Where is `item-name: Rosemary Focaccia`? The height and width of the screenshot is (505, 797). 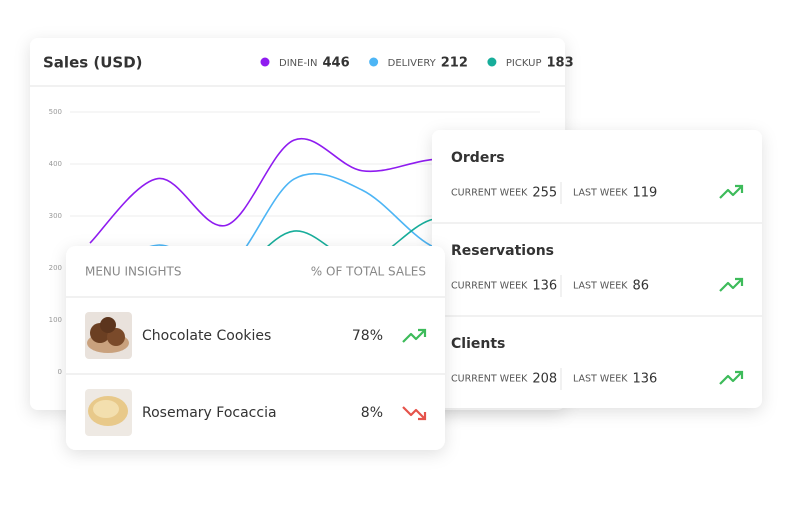 item-name: Rosemary Focaccia is located at coordinates (209, 413).